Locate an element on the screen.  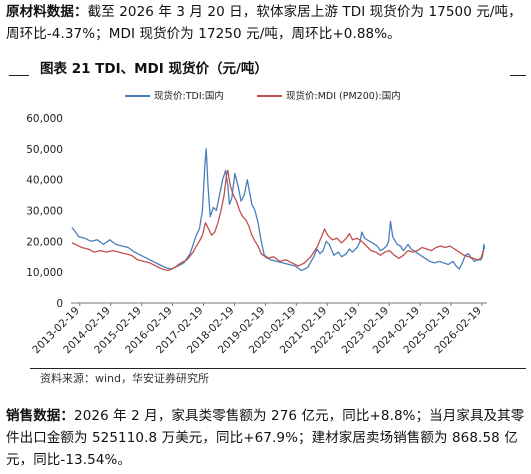
legend-label-mdi: 现货价:MDI (PM200):国内 is located at coordinates (343, 96).